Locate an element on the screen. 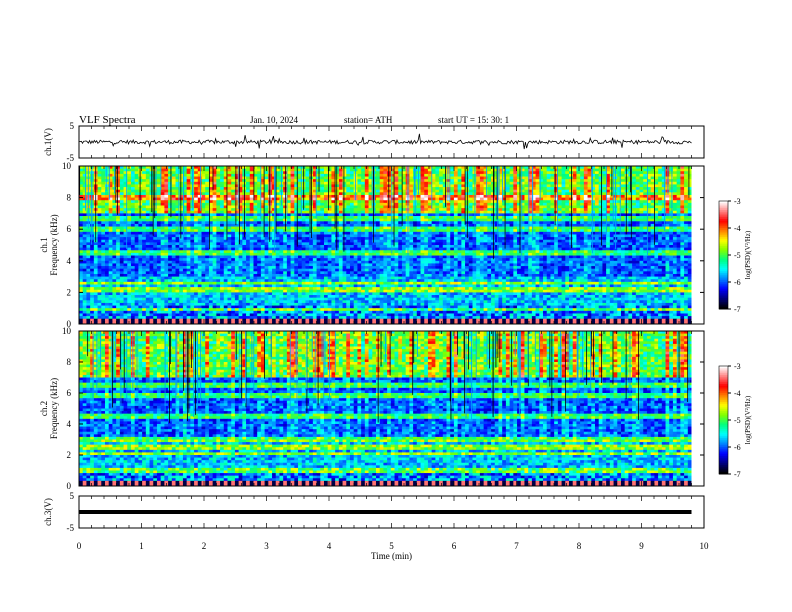 Image resolution: width=792 pixels, height=612 pixels. ch1-spec-nodata is located at coordinates (698, 245).